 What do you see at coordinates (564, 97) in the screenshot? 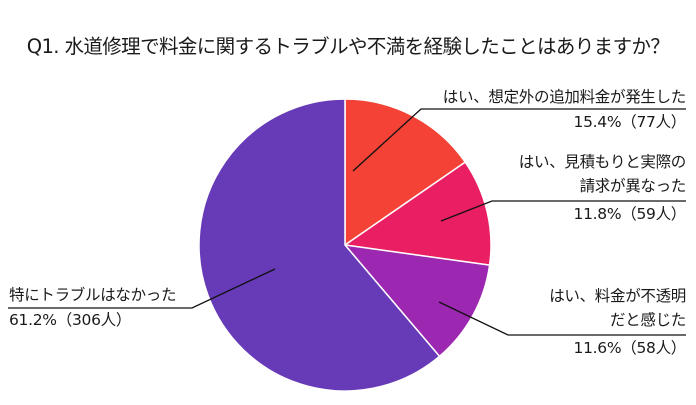
I see `label-text: はい、想定外の追加料金が発生した` at bounding box center [564, 97].